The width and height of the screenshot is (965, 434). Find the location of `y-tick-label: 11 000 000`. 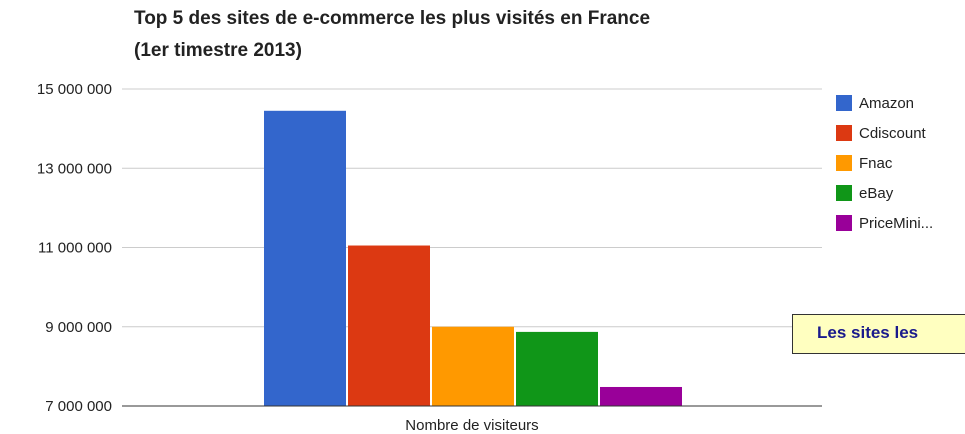

y-tick-label: 11 000 000 is located at coordinates (75, 248).